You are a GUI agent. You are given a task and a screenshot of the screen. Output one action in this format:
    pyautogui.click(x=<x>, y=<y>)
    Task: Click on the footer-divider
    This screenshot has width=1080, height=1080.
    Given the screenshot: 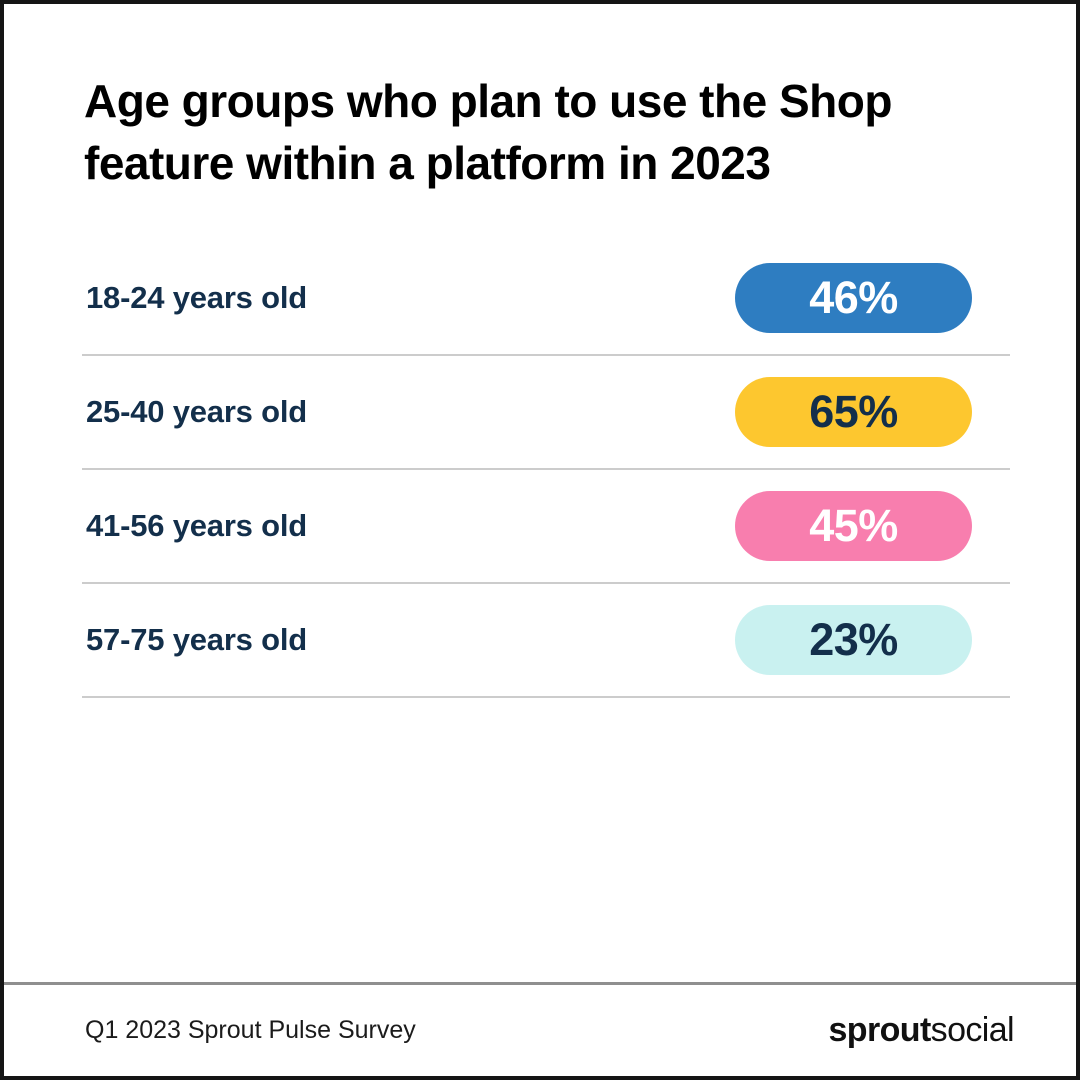 What is the action you would take?
    pyautogui.click(x=540, y=983)
    